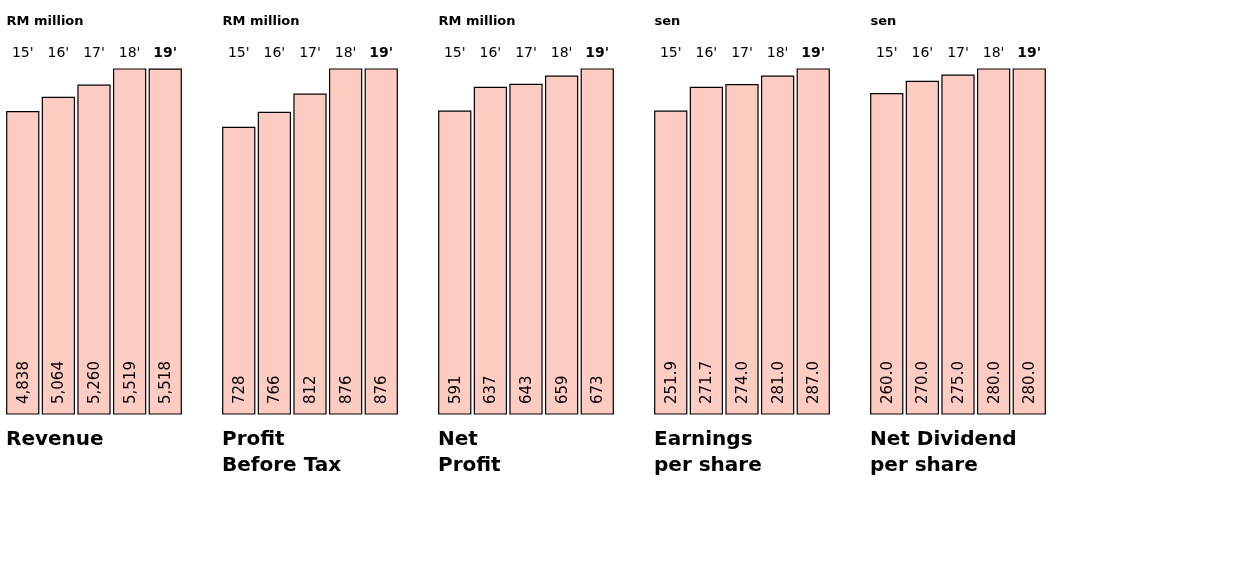 The height and width of the screenshot is (563, 1235). I want to click on data-label: 637, so click(490, 389).